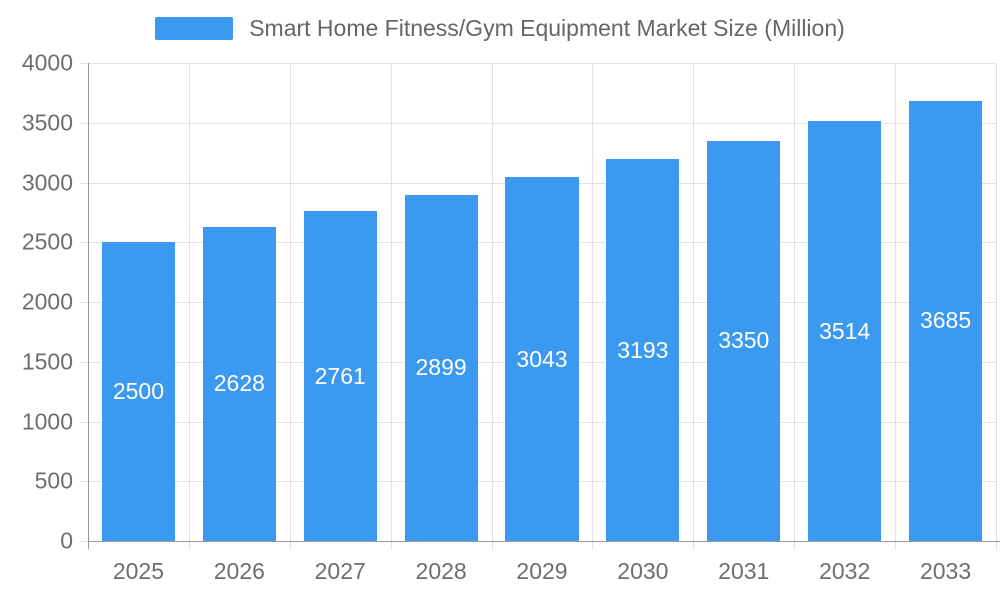 The width and height of the screenshot is (1000, 600). What do you see at coordinates (47, 301) in the screenshot?
I see `y-tick-label: 2000` at bounding box center [47, 301].